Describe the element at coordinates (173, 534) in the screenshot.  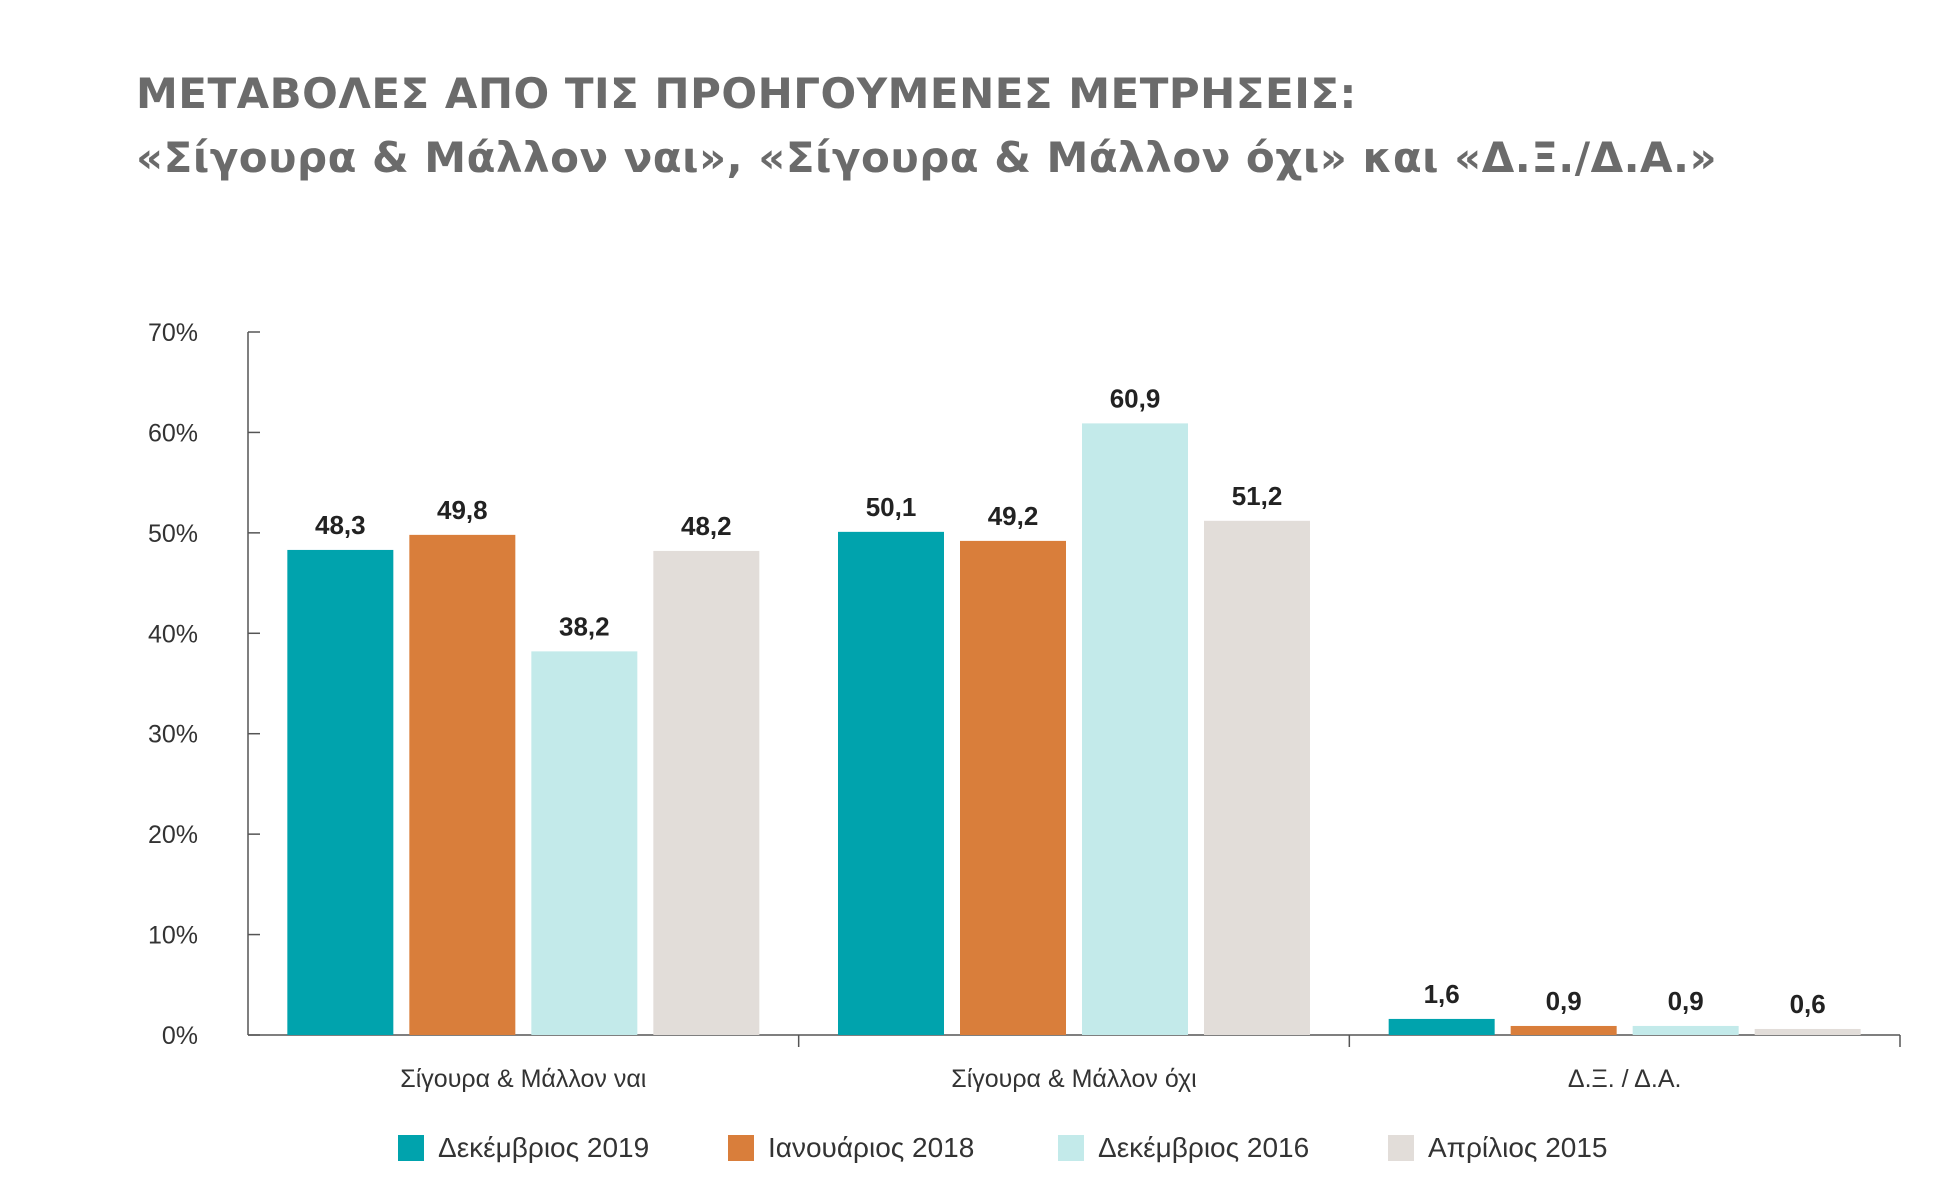
I see `y-tick-label: 50%` at that location.